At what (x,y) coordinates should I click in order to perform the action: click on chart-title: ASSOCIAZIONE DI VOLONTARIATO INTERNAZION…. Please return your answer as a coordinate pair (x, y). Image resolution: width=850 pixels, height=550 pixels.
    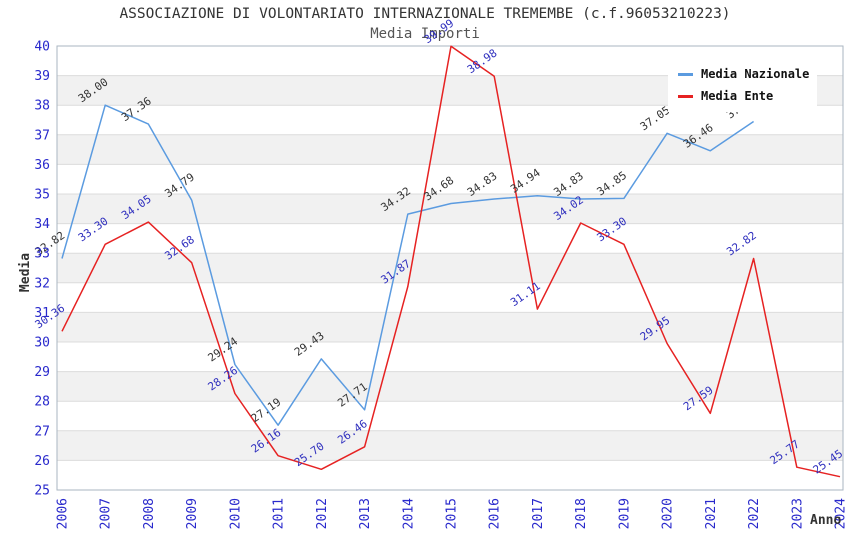
    Looking at the image, I should click on (425, 14).